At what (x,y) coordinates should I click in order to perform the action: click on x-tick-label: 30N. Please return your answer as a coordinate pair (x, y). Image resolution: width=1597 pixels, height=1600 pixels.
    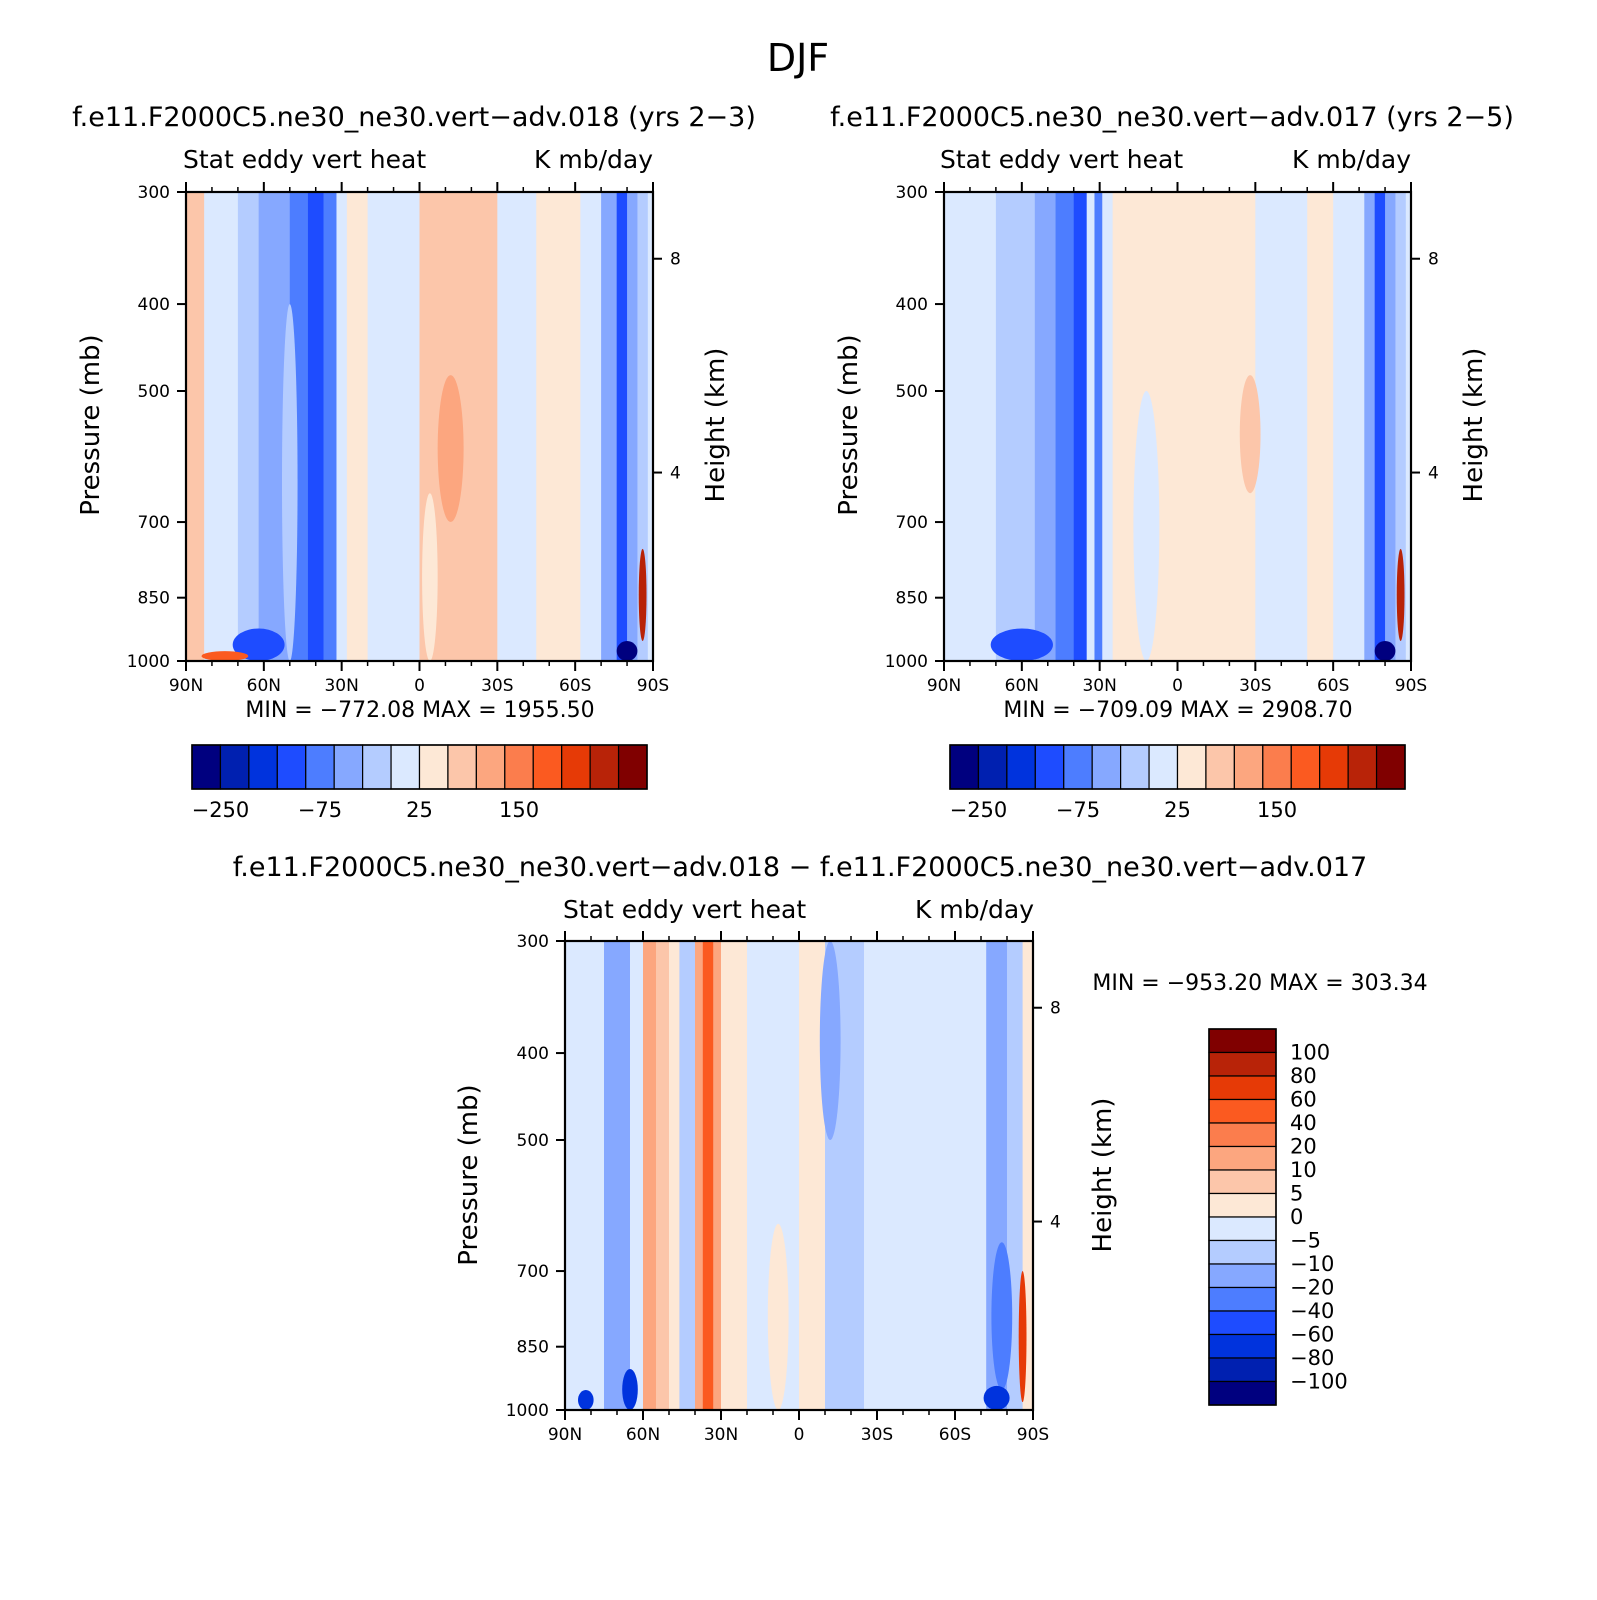
    Looking at the image, I should click on (721, 1435).